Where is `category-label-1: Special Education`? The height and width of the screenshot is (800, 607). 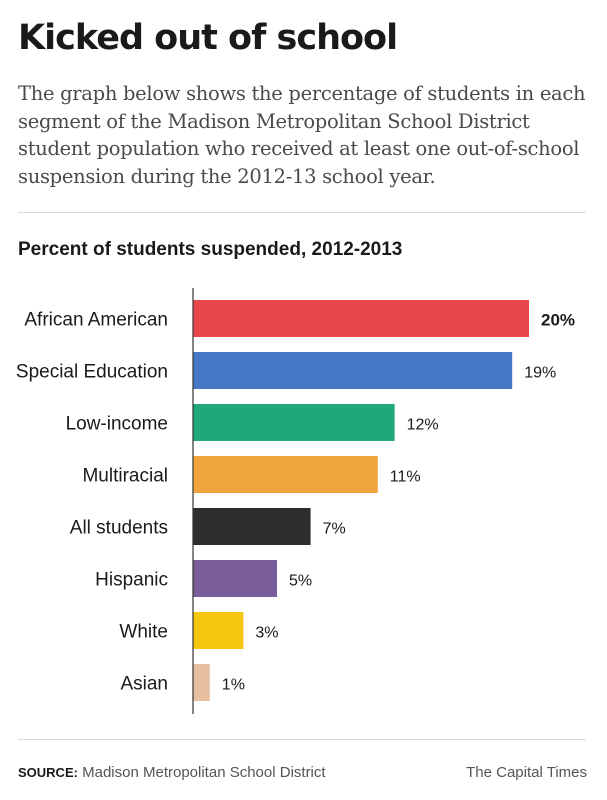
category-label-1: Special Education is located at coordinates (92, 372).